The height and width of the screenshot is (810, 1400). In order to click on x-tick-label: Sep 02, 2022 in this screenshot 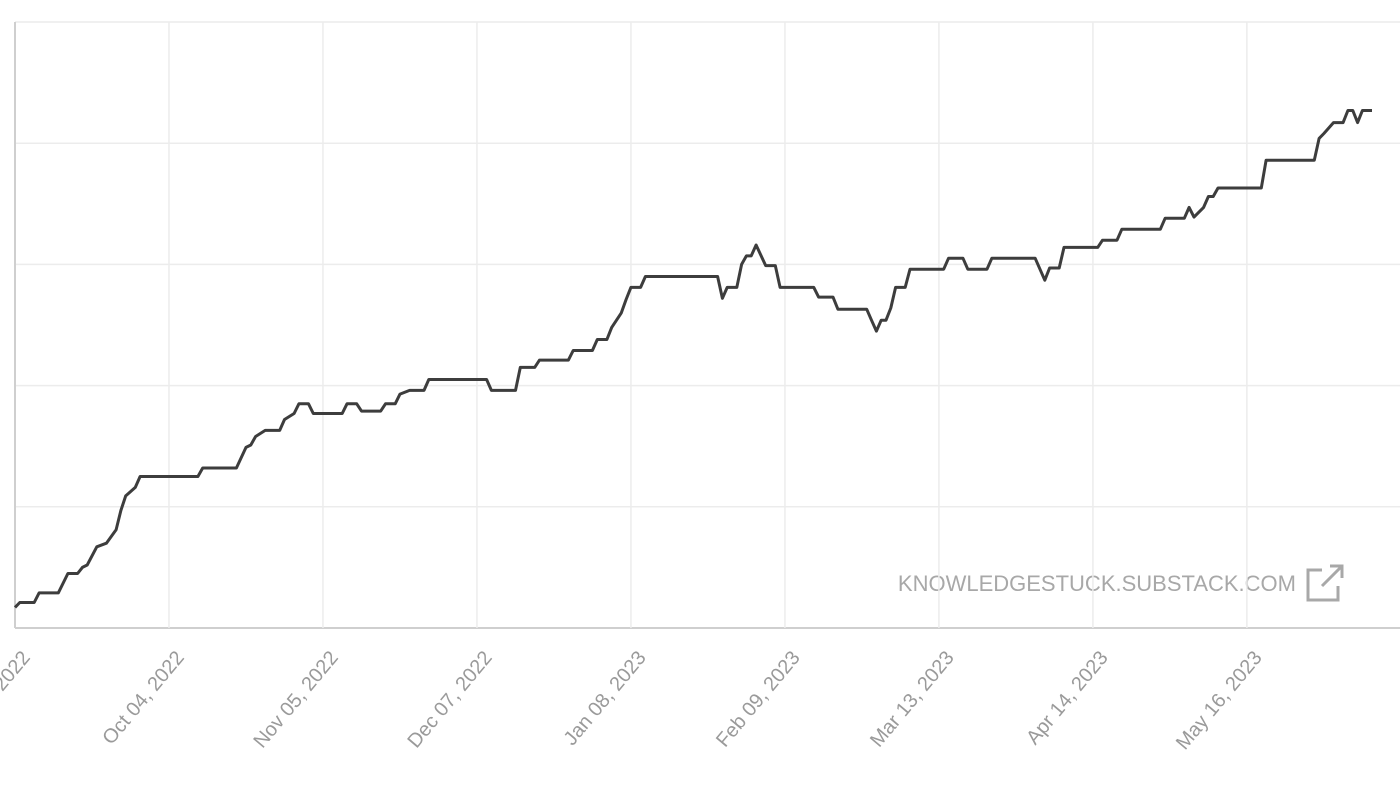, I will do `click(17, 699)`.